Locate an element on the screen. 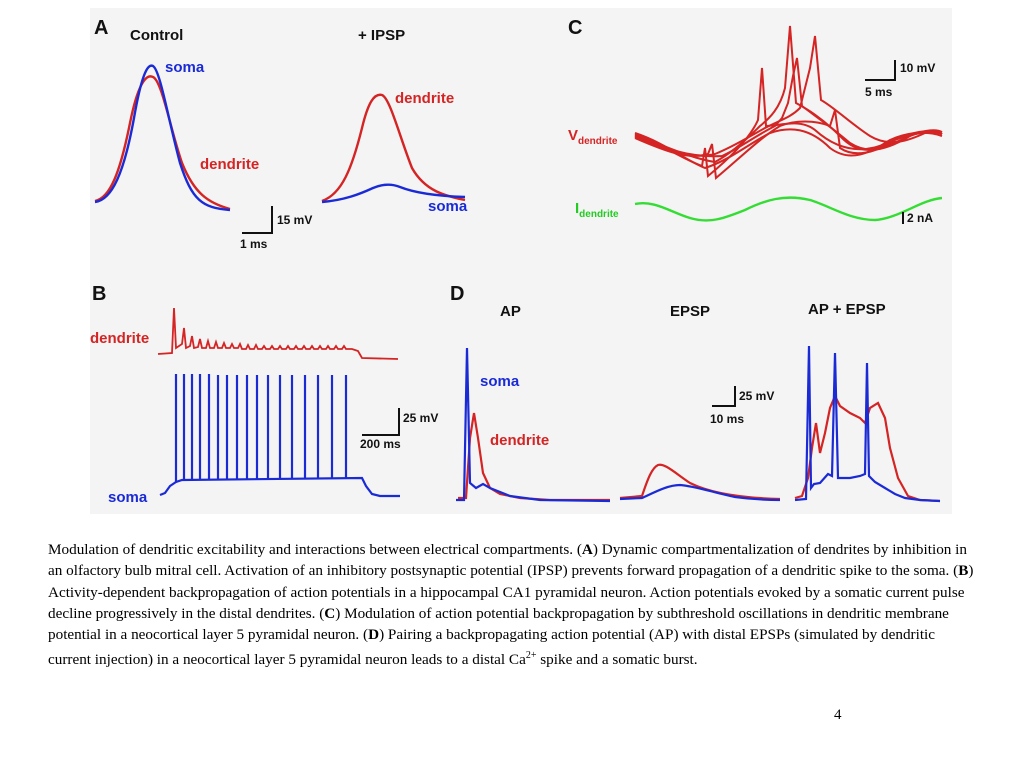 Image resolution: width=1024 pixels, height=768 pixels. panel-b-letter: B is located at coordinates (99, 294).